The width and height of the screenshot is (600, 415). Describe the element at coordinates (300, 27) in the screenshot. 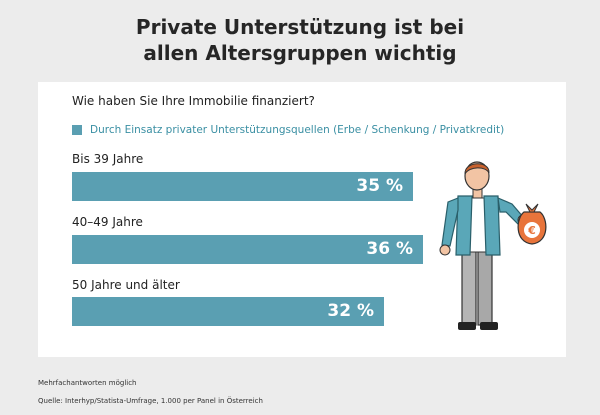

I see `title-line-1: Private Unterstützung ist bei` at that location.